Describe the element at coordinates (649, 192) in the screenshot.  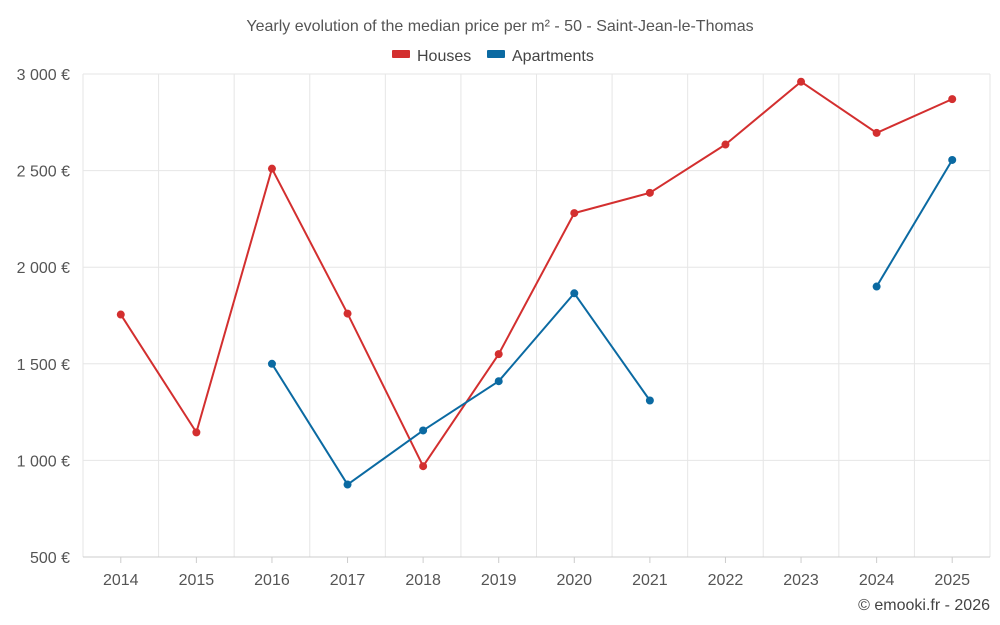
I see `data-point-houses-2021` at that location.